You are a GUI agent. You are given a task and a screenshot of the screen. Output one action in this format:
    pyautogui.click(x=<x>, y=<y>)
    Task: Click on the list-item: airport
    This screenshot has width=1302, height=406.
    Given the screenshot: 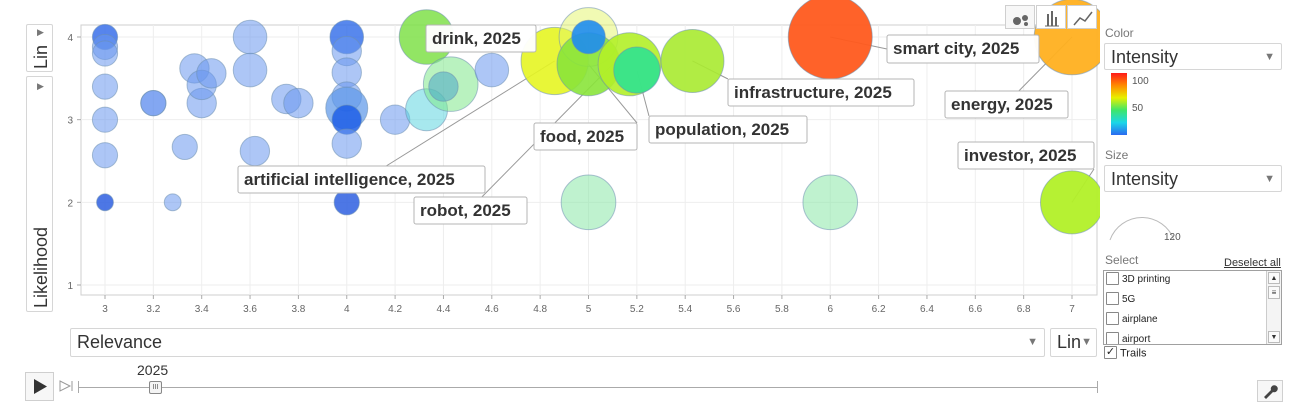 What is the action you would take?
    pyautogui.click(x=1128, y=338)
    